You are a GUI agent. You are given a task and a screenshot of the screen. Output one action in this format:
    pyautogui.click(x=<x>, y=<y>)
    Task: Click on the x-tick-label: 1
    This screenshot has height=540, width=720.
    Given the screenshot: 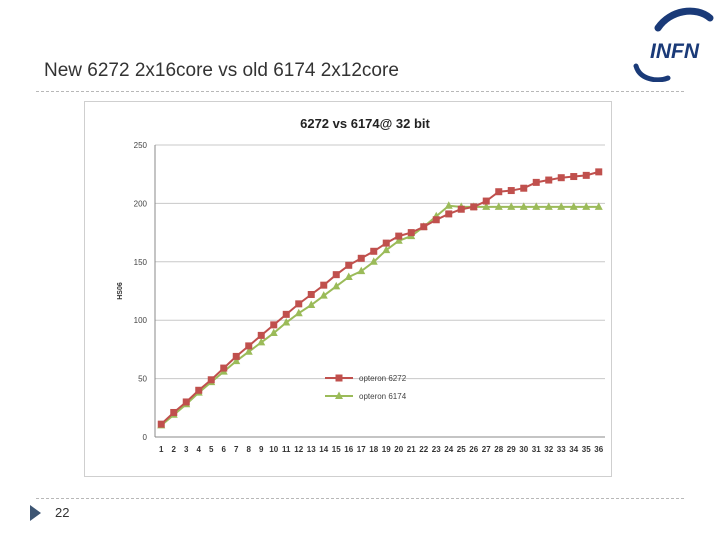 What is the action you would take?
    pyautogui.click(x=161, y=449)
    